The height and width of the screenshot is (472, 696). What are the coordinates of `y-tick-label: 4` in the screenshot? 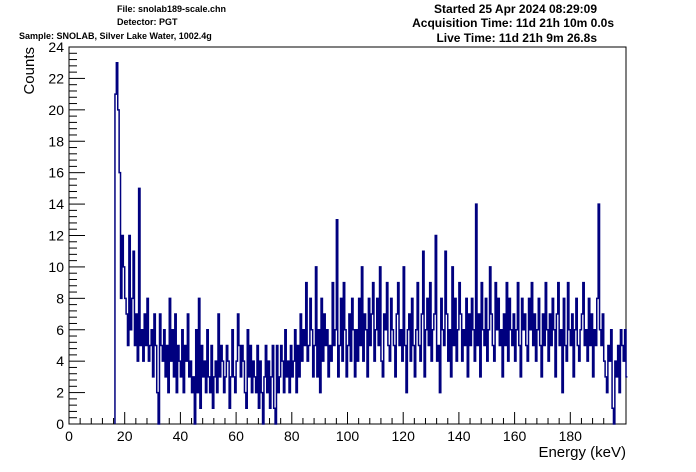 It's located at (60, 361).